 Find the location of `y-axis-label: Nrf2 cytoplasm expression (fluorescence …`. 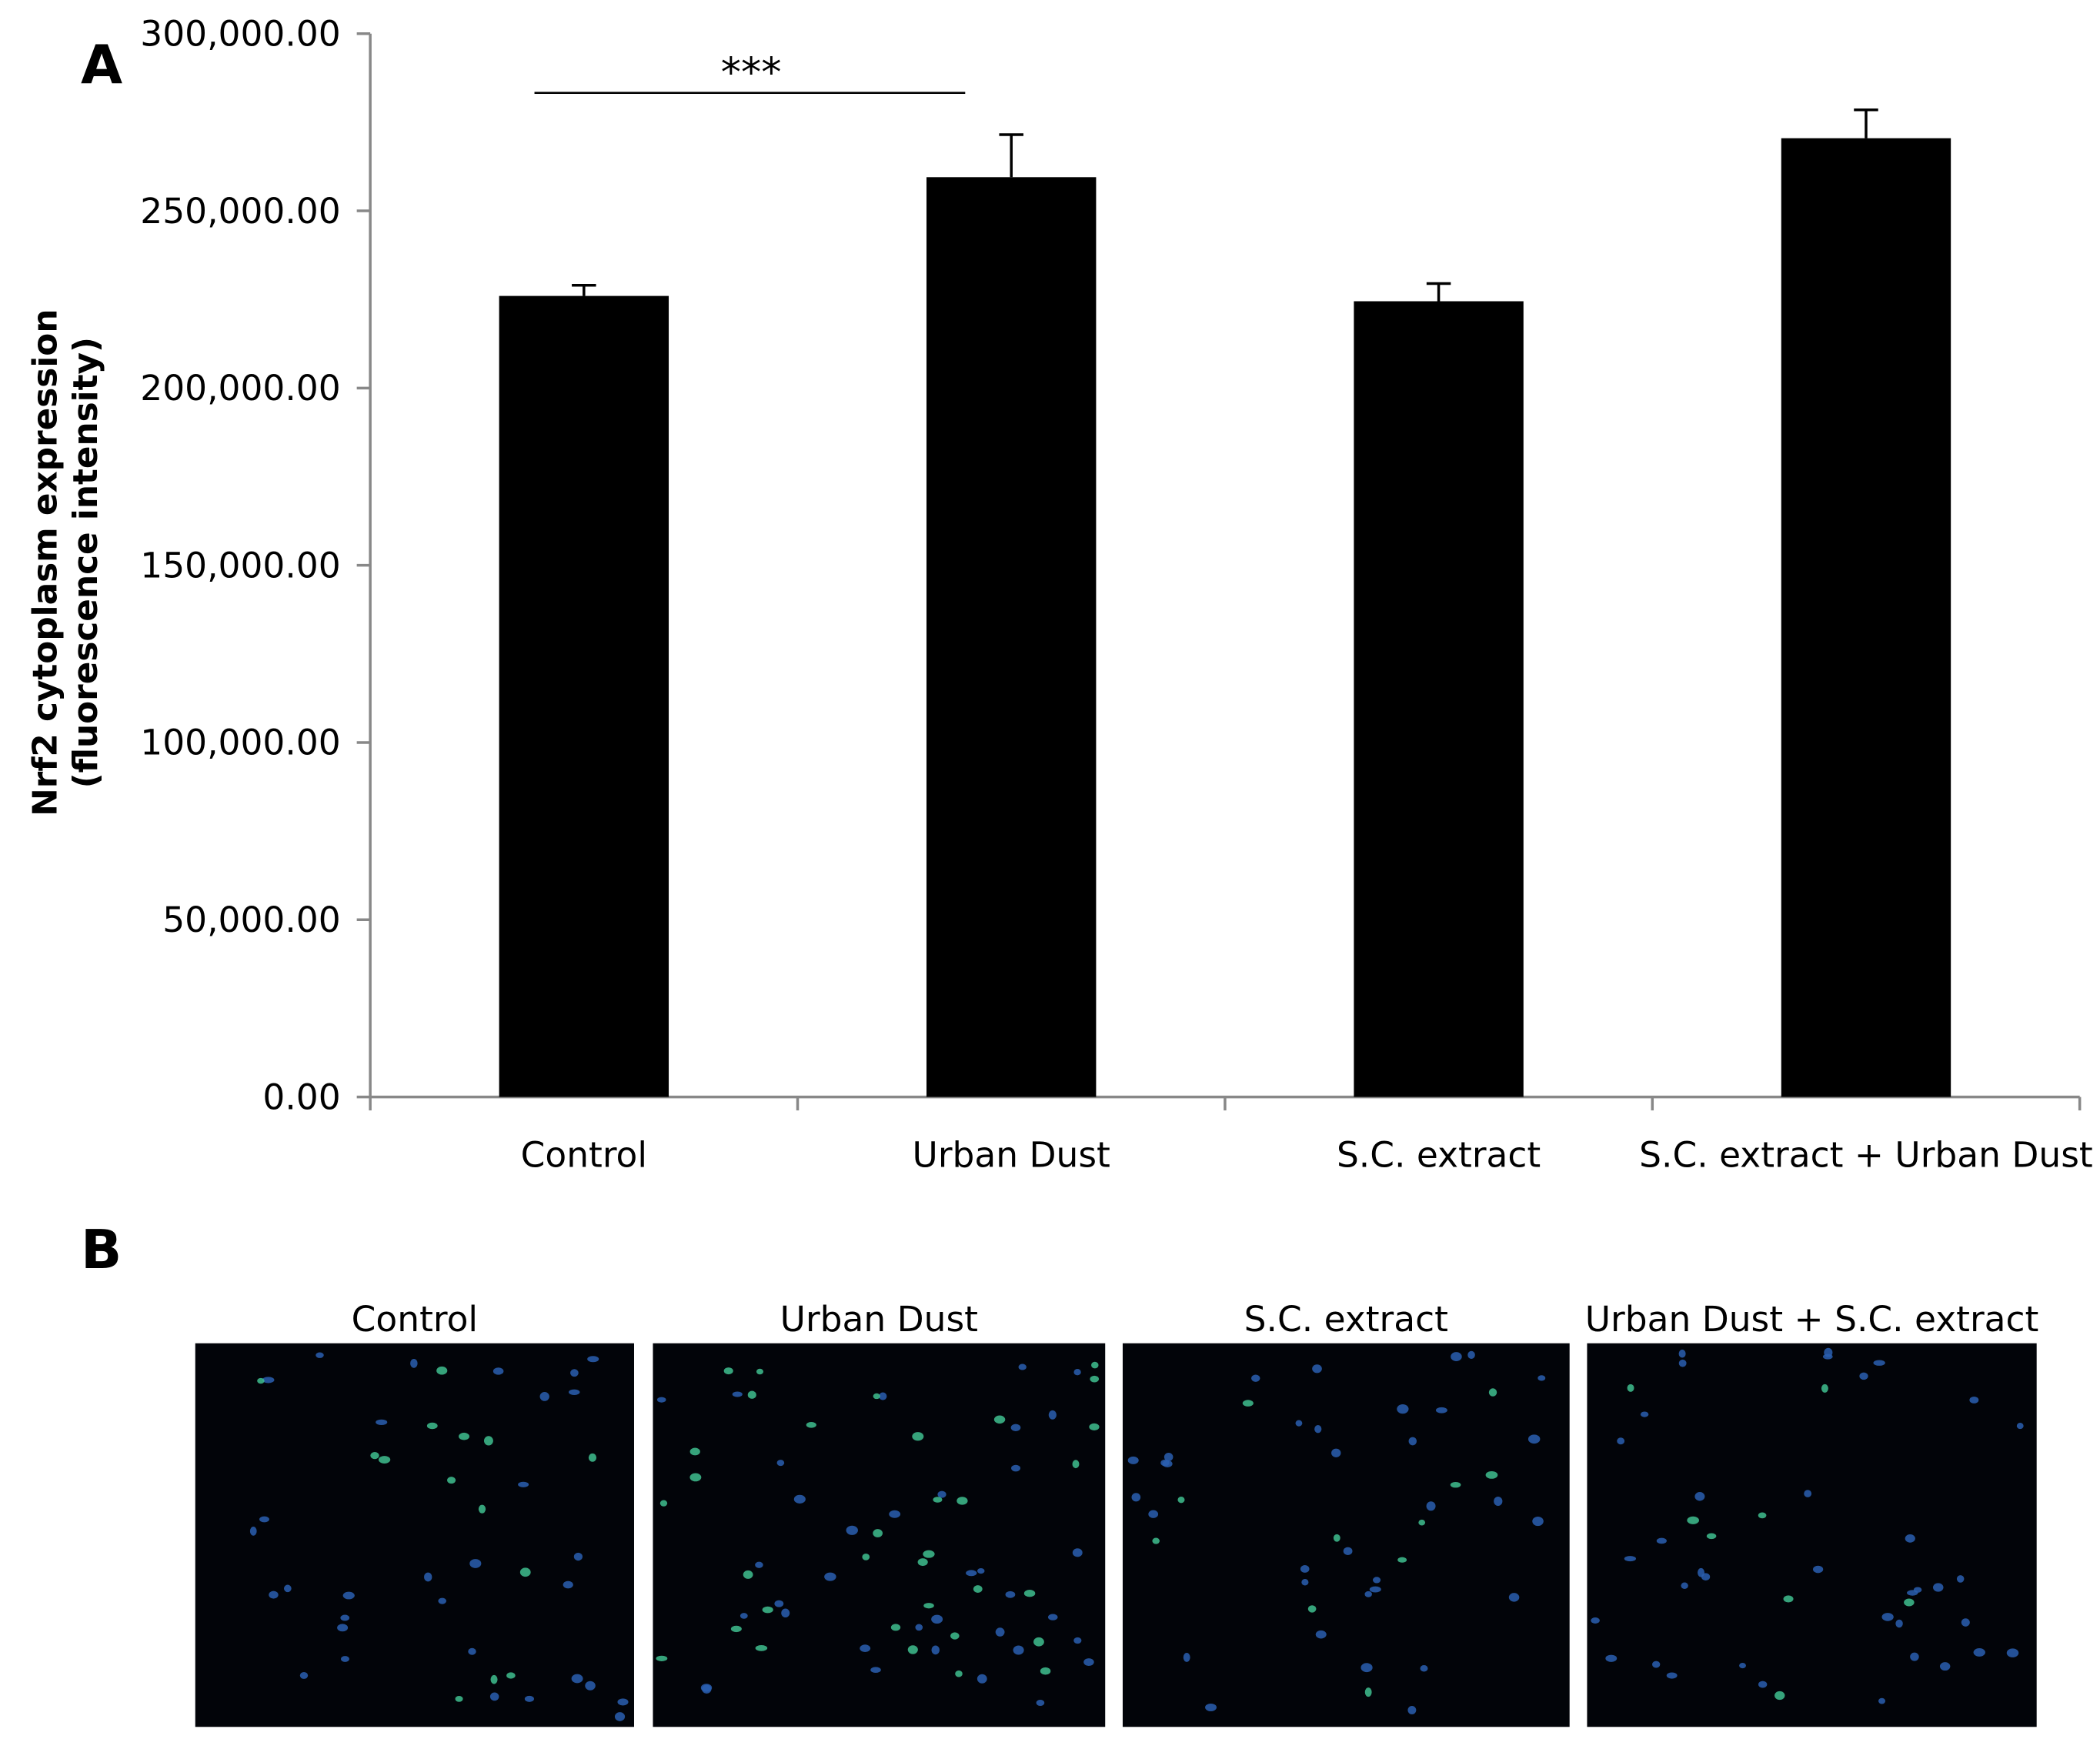

y-axis-label: Nrf2 cytoplasm expression (fluorescence … is located at coordinates (65, 562).